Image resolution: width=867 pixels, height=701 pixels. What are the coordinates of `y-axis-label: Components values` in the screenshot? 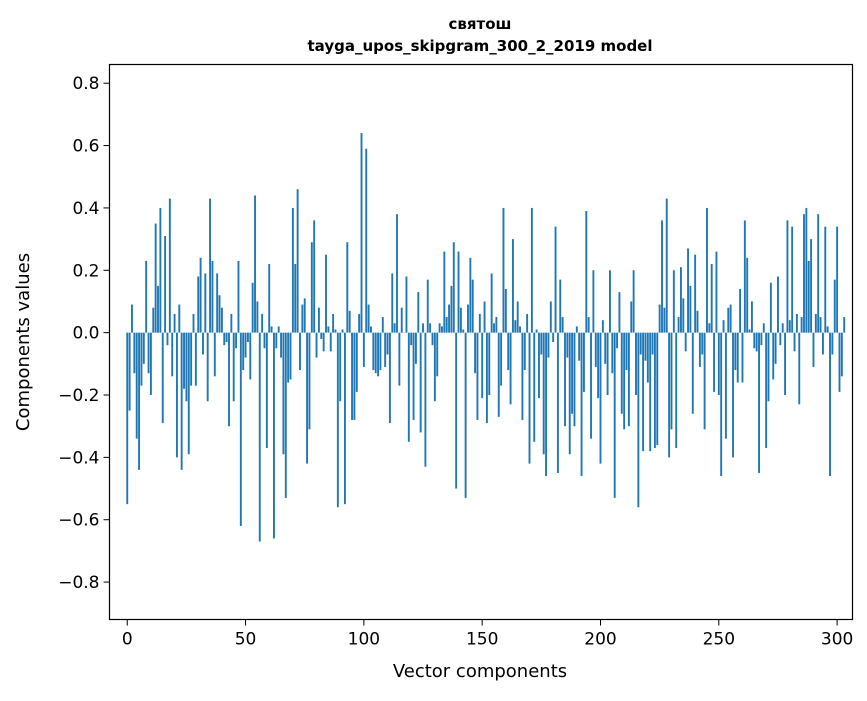 It's located at (23, 342).